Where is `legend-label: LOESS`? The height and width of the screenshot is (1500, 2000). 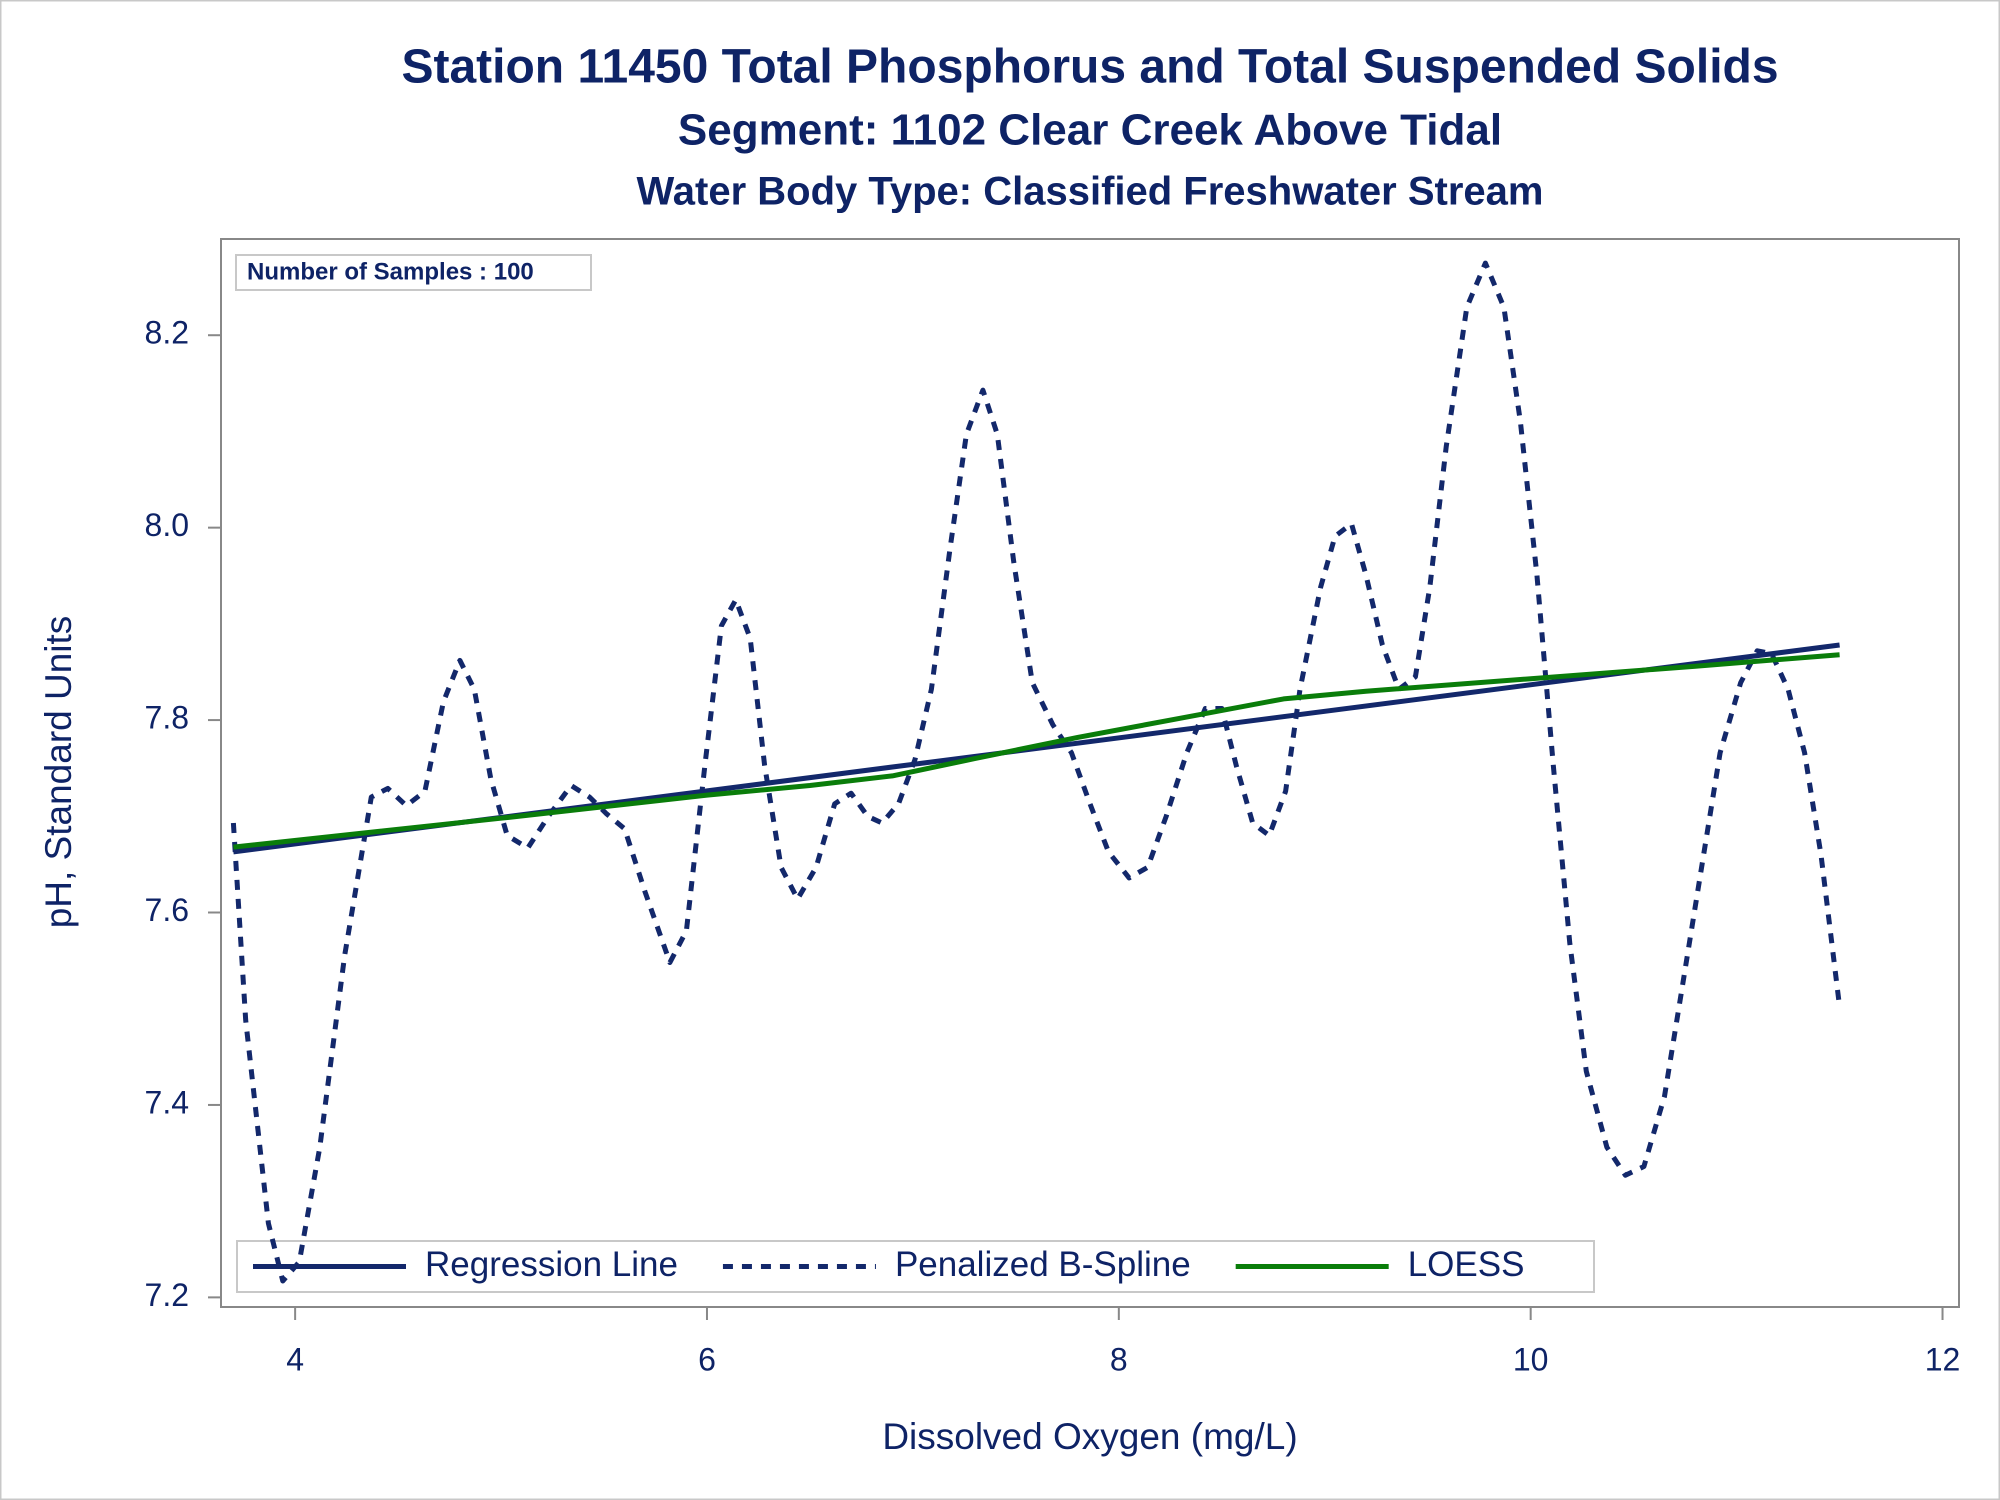 legend-label: LOESS is located at coordinates (1466, 1264).